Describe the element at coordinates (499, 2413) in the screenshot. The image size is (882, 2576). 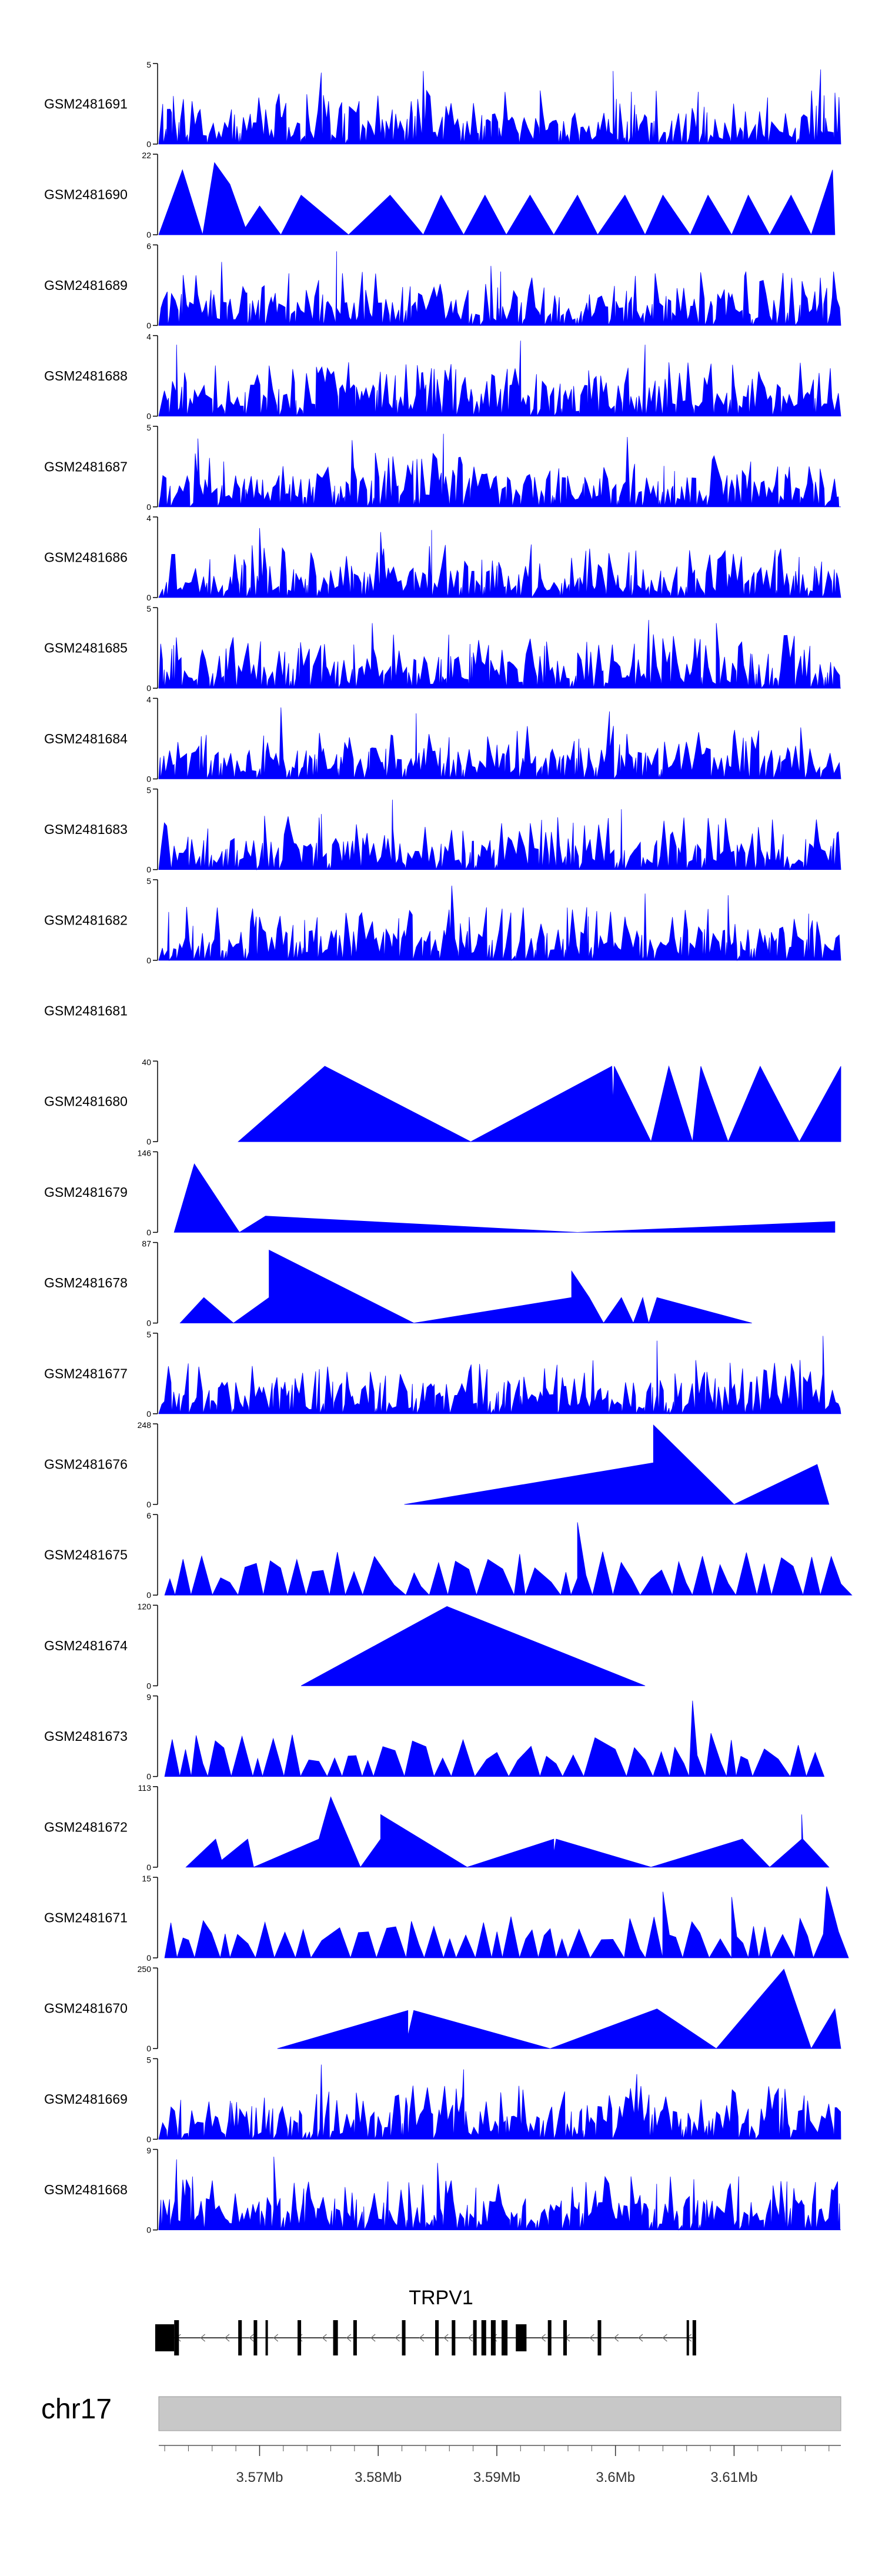
I see `chromosome-bar` at that location.